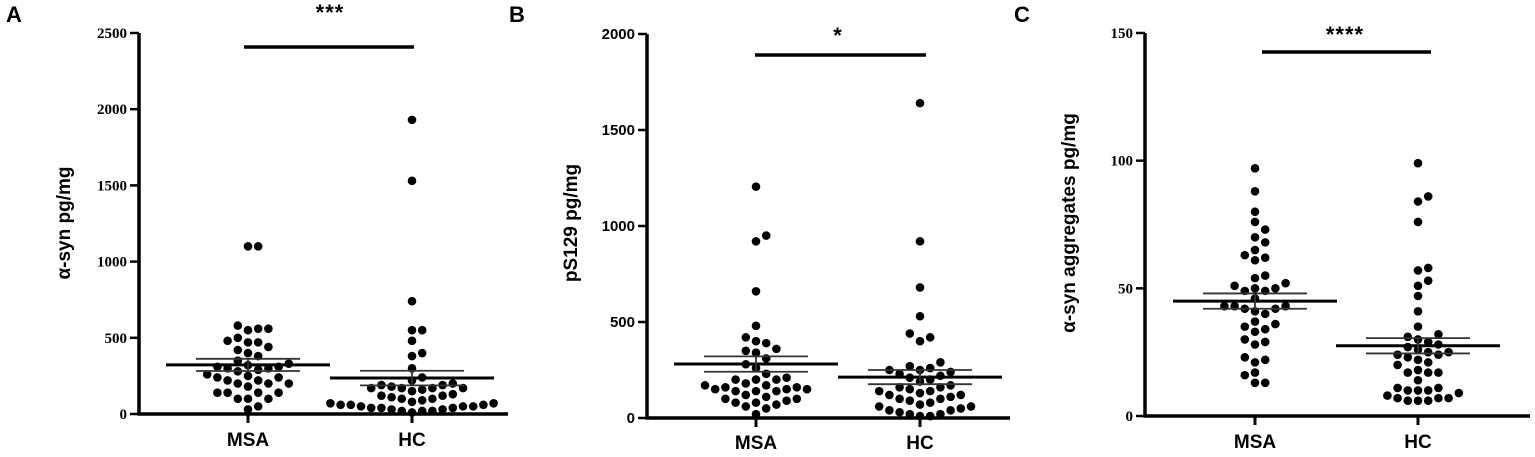  Describe the element at coordinates (112, 34) in the screenshot. I see `y-tick-label: 2500` at that location.